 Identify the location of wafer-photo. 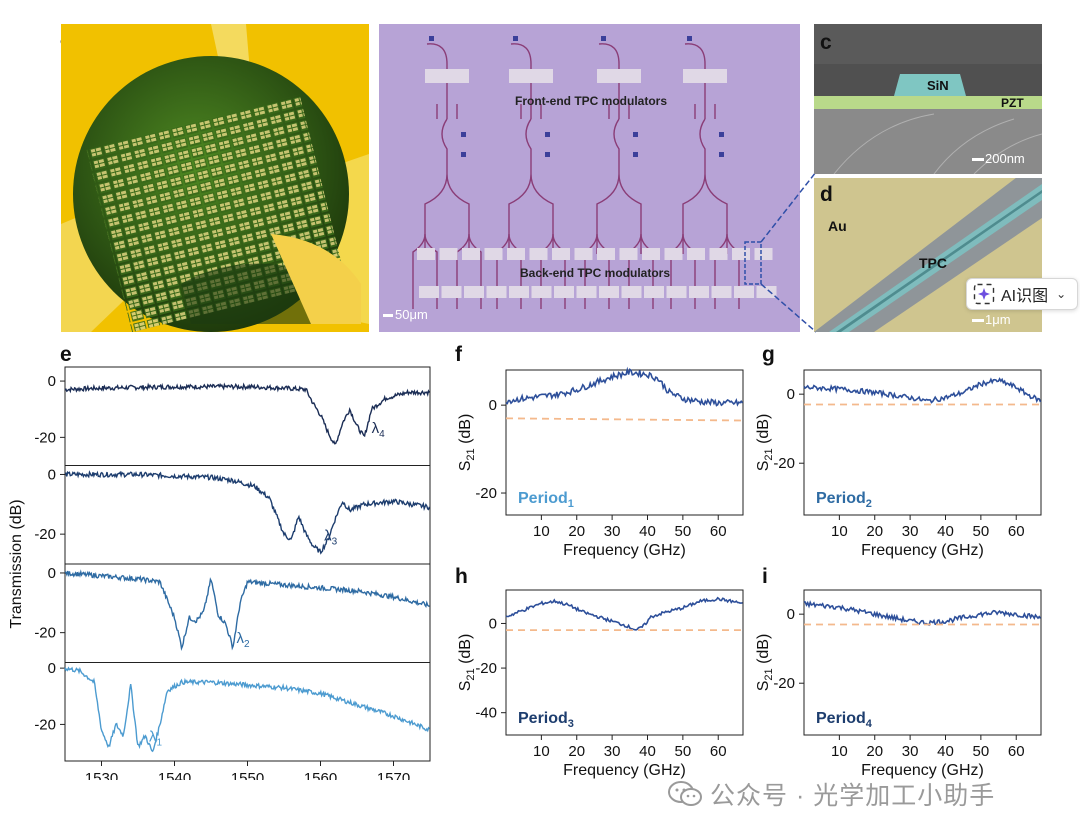
(215, 178).